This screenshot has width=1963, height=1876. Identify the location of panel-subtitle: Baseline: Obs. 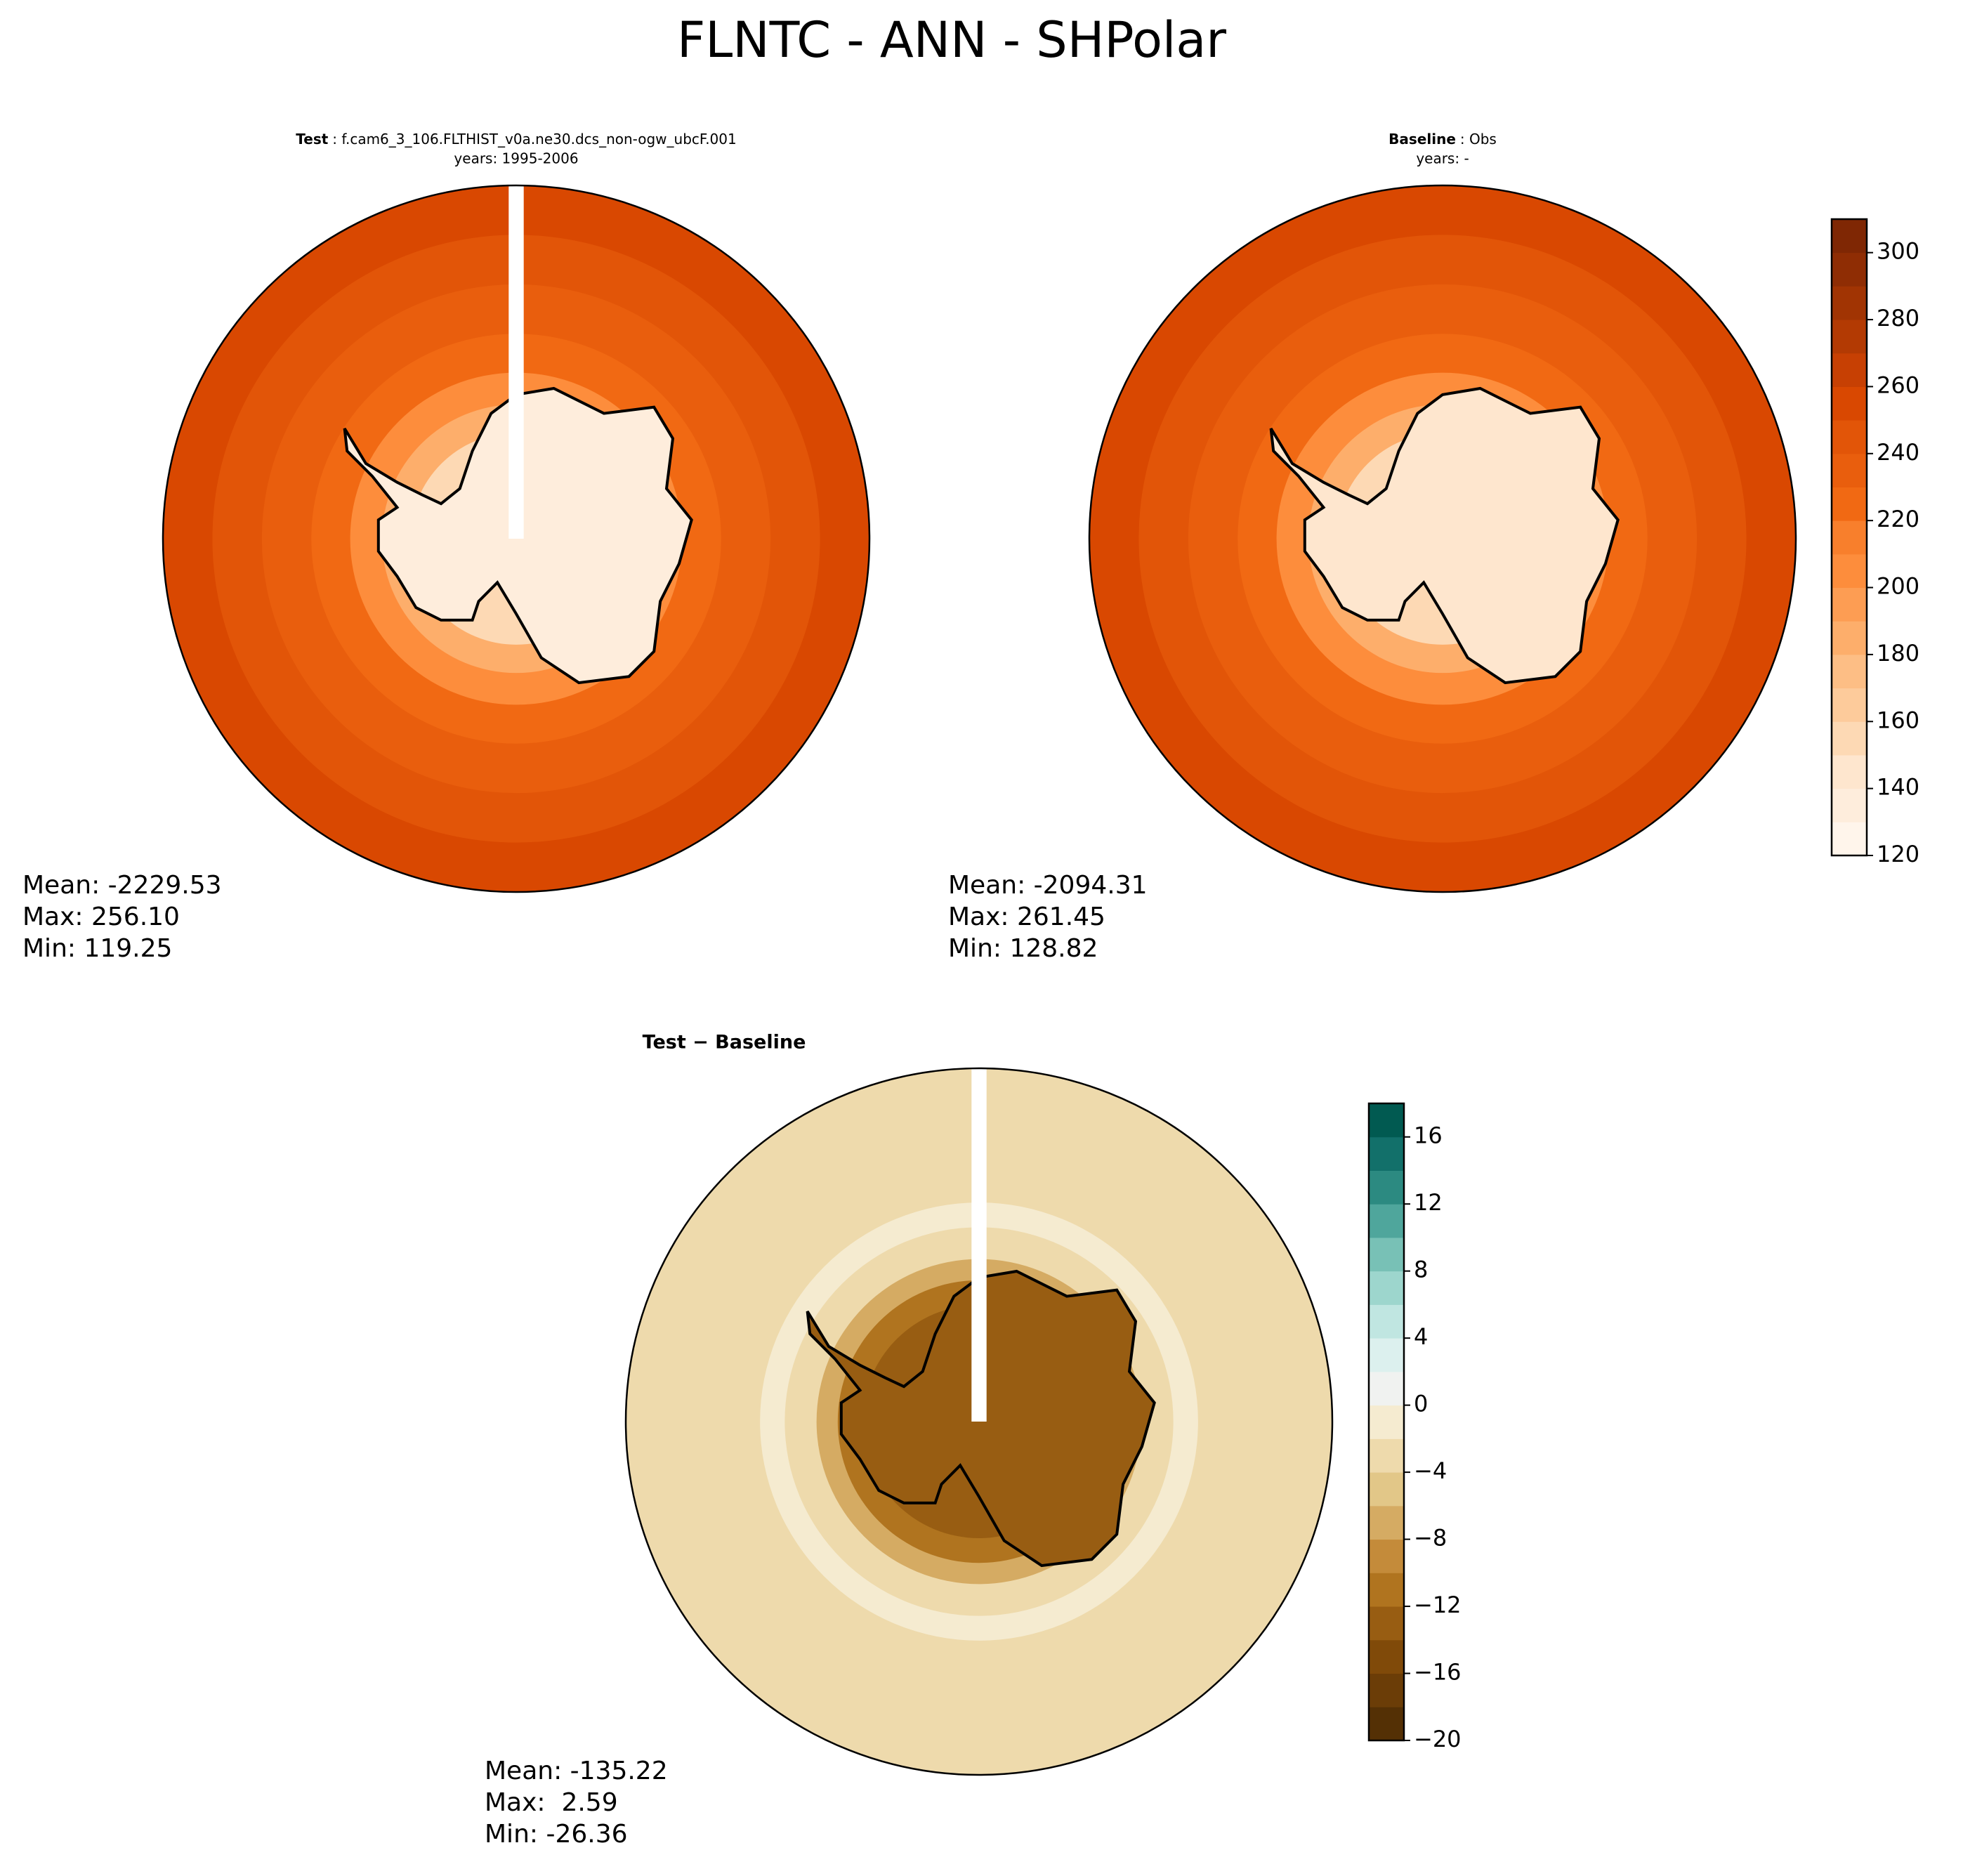
(1442, 139).